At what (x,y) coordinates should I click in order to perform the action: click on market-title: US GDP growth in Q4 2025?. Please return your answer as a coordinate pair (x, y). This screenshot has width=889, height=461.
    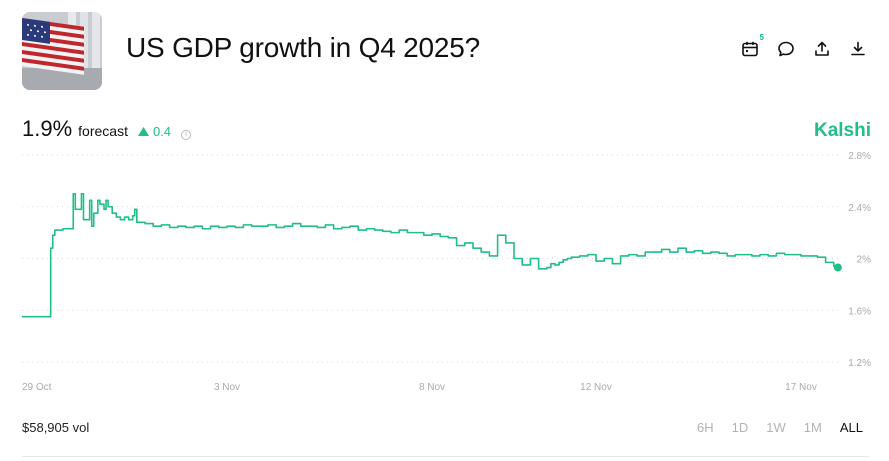
    Looking at the image, I should click on (303, 47).